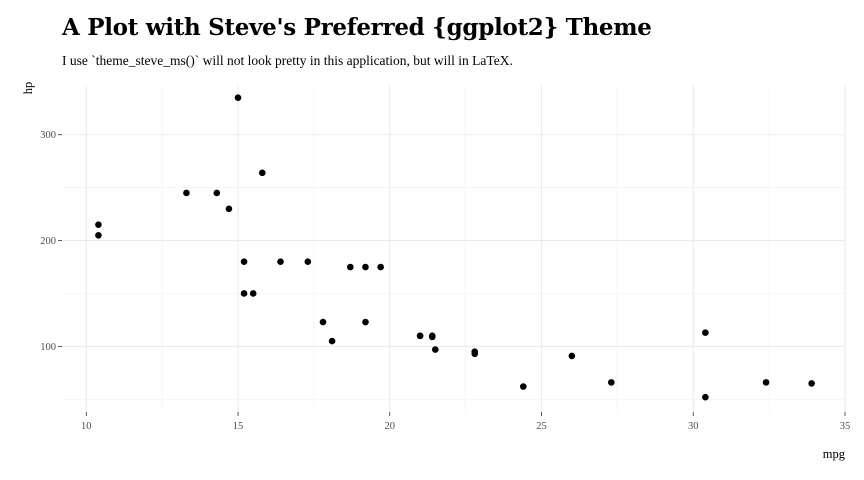  I want to click on y-tick-label: 200, so click(48, 241).